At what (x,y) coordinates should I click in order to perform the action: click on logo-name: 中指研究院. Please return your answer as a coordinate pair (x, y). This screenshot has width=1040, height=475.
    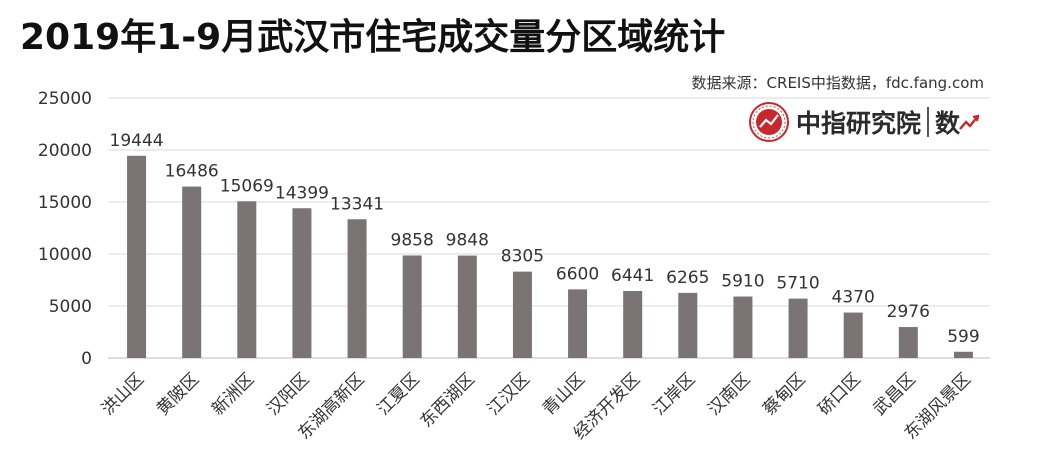
    Looking at the image, I should click on (859, 123).